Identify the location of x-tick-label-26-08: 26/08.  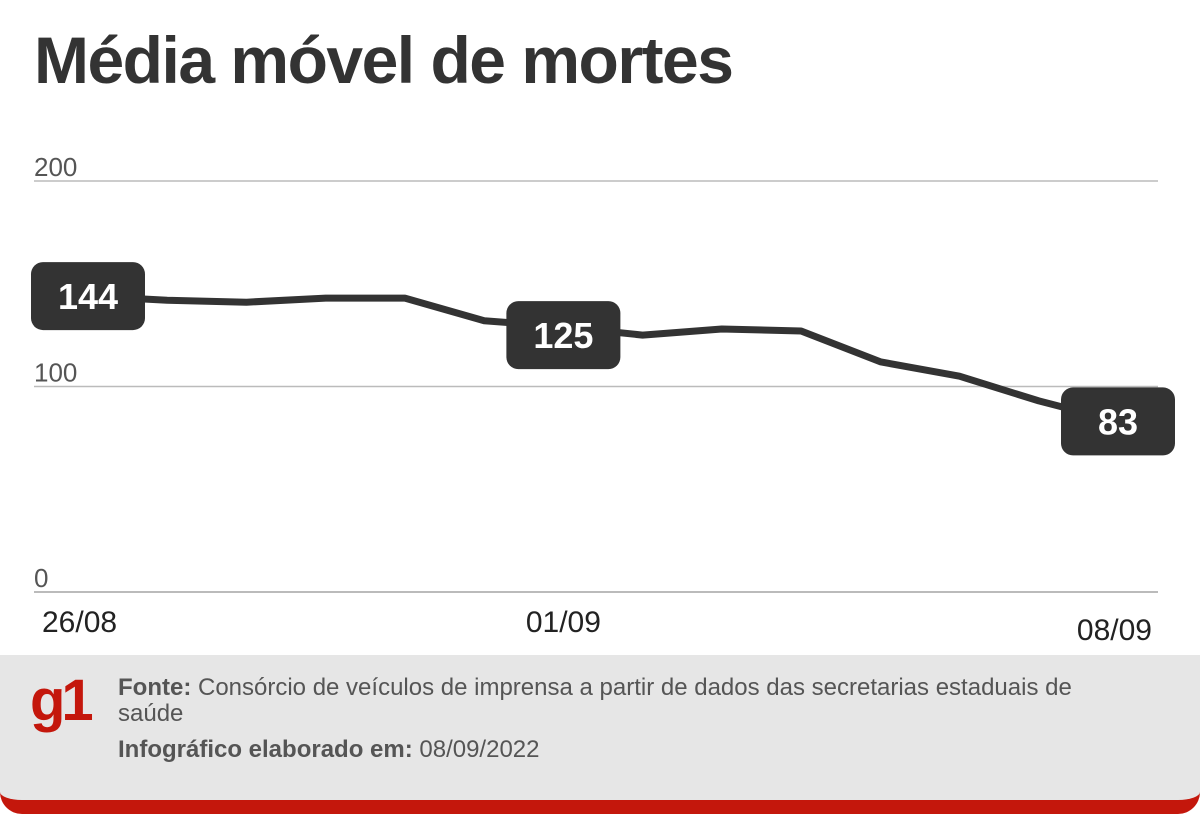
(79, 622).